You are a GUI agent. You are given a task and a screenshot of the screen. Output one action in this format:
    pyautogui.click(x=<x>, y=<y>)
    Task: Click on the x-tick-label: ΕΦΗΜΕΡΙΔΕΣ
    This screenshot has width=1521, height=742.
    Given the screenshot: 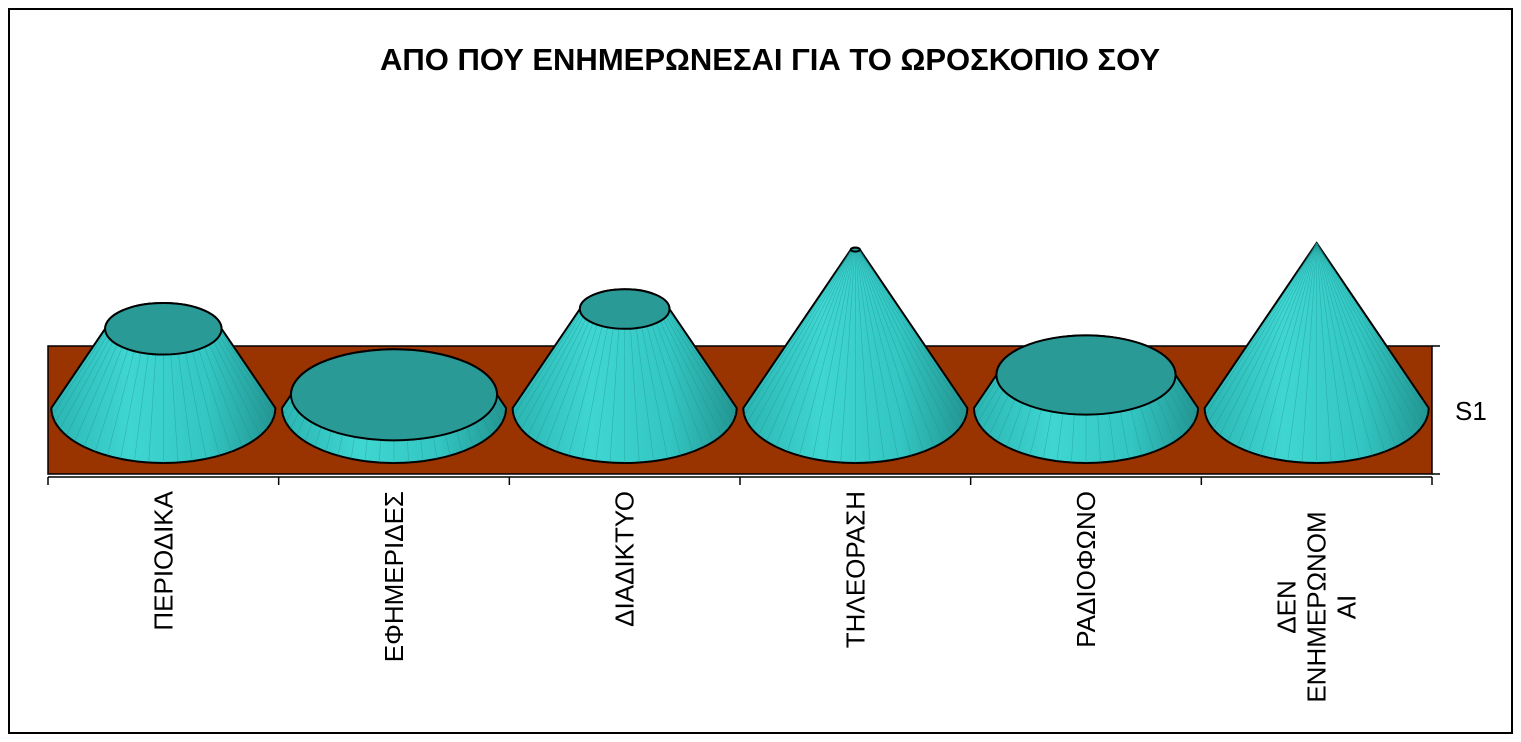 What is the action you would take?
    pyautogui.click(x=394, y=576)
    